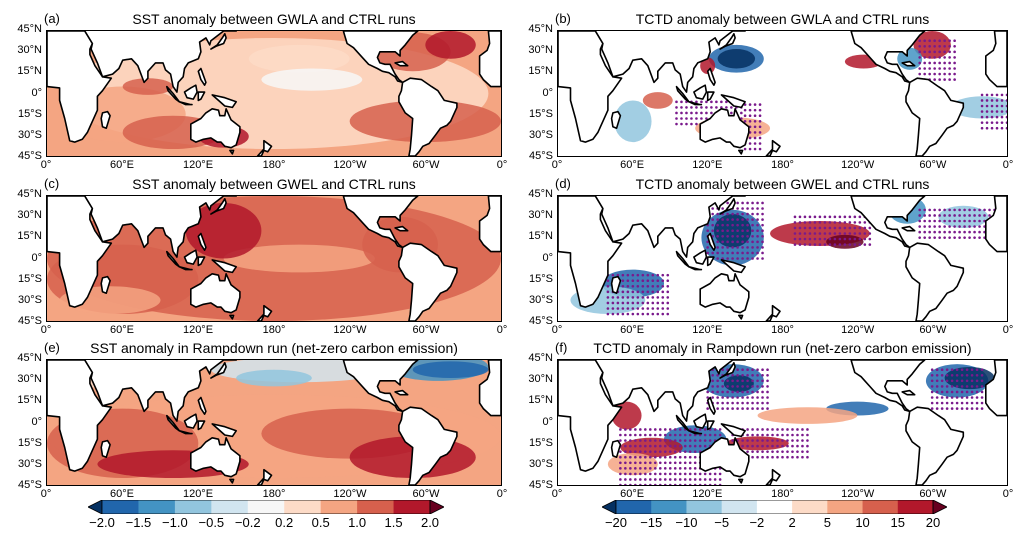 The height and width of the screenshot is (541, 1024). What do you see at coordinates (858, 330) in the screenshot?
I see `longitude-label: 120°W` at bounding box center [858, 330].